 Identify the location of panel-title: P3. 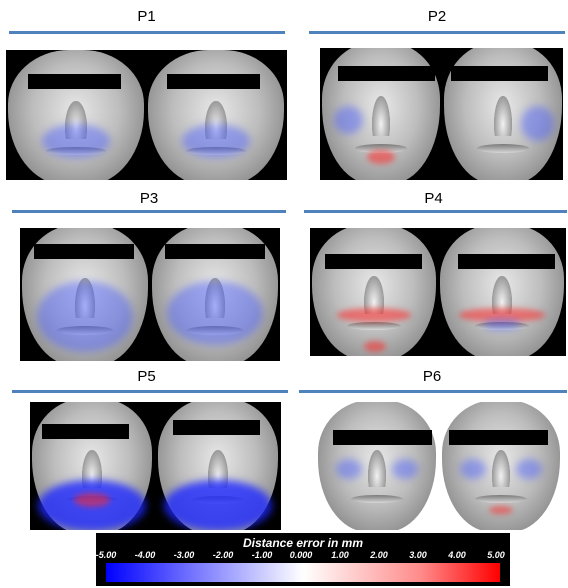
(149, 198).